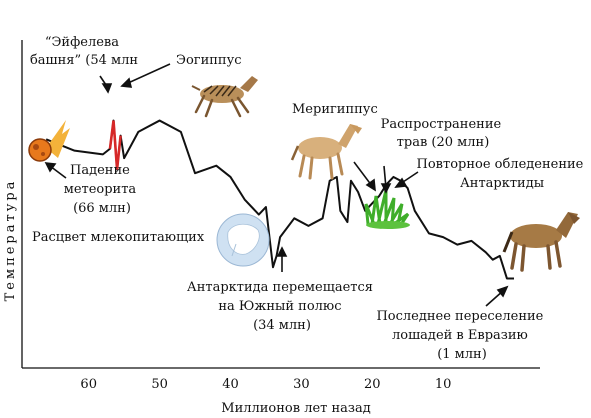  I want to click on x-tick-label: 10, so click(443, 384).